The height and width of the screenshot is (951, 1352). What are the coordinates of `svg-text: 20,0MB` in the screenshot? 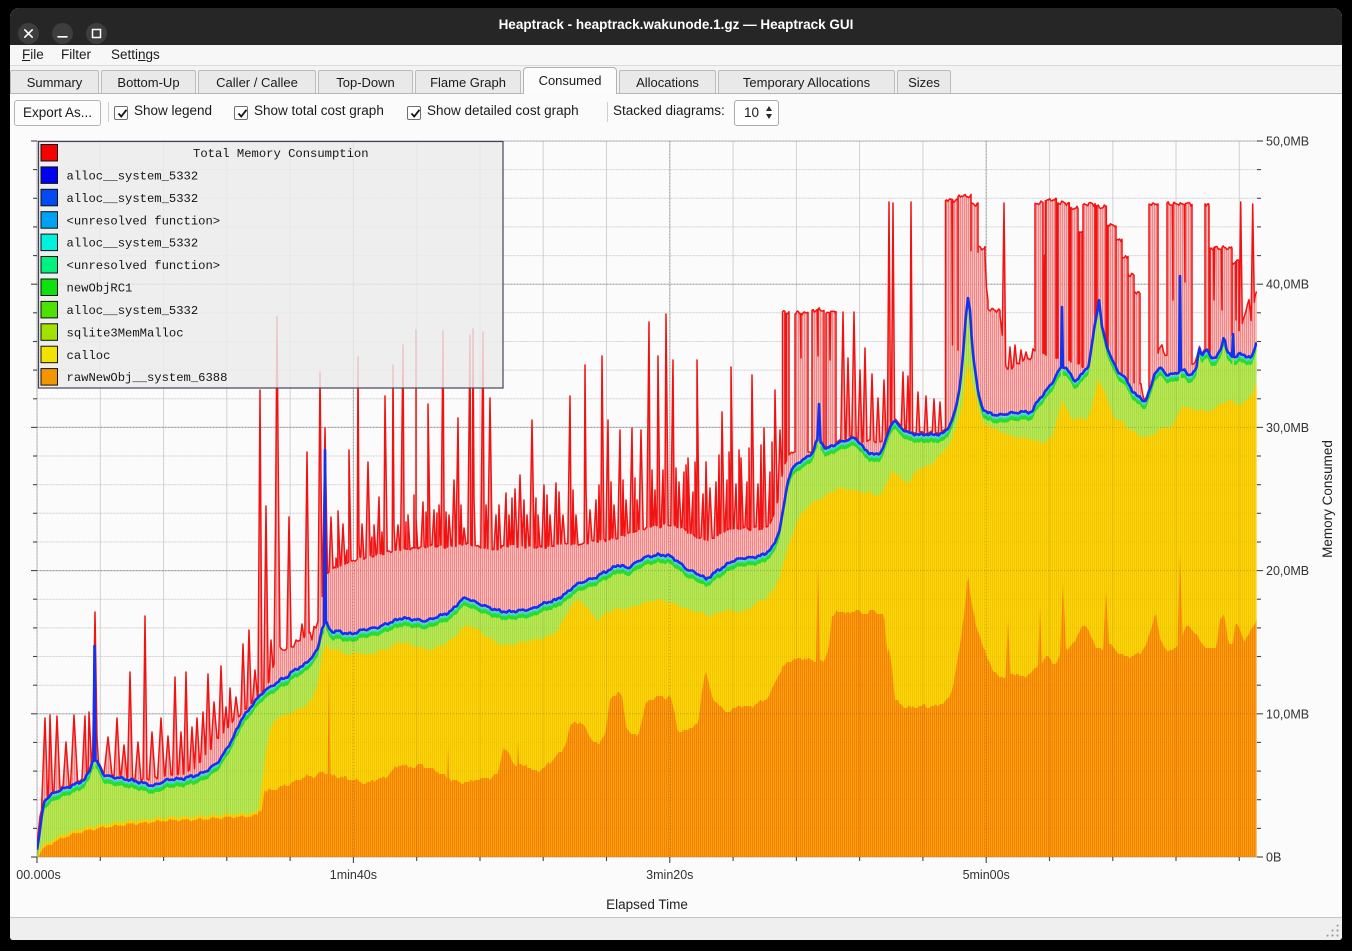 It's located at (1287, 571).